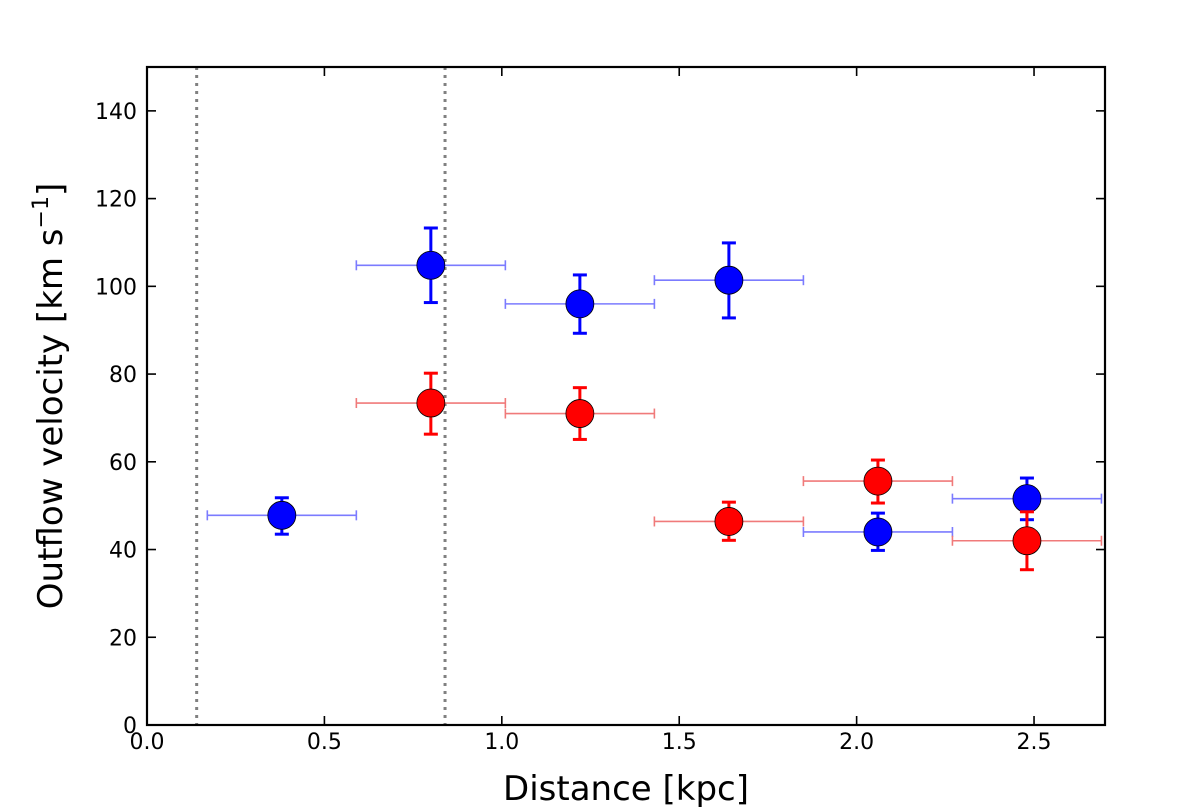 The width and height of the screenshot is (1196, 808). Describe the element at coordinates (123, 551) in the screenshot. I see `y-tick-label: 40` at that location.